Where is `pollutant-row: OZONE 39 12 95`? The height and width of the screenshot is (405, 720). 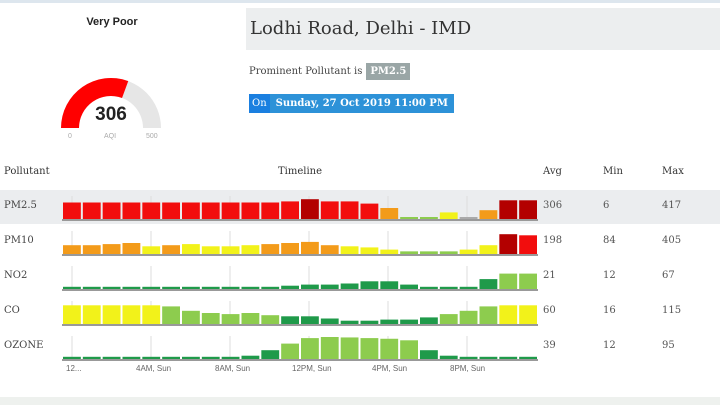 pollutant-row: OZONE 39 12 95 is located at coordinates (360, 347).